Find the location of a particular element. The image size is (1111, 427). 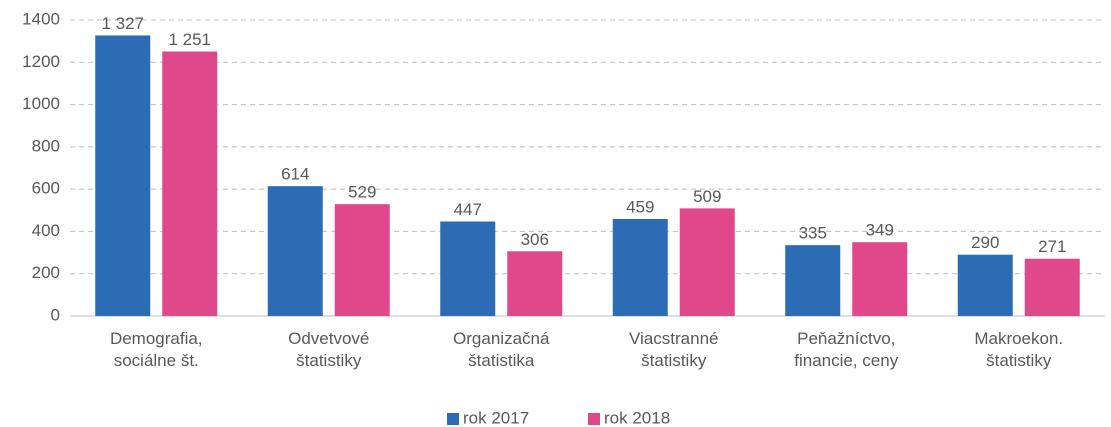

value-label: 447 is located at coordinates (468, 209).